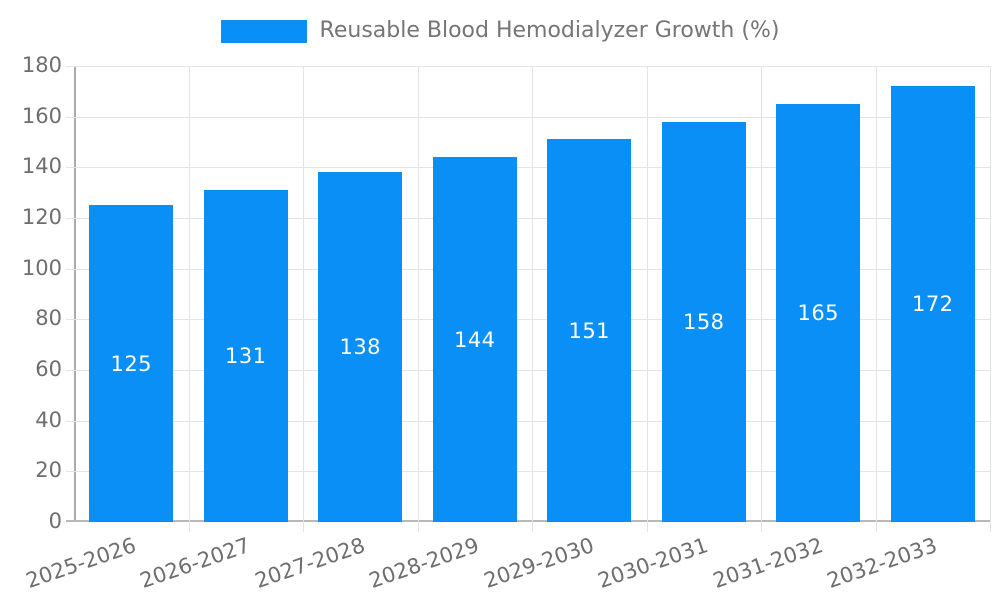 The width and height of the screenshot is (1000, 600). What do you see at coordinates (41, 65) in the screenshot?
I see `y-tick-label: 180` at bounding box center [41, 65].